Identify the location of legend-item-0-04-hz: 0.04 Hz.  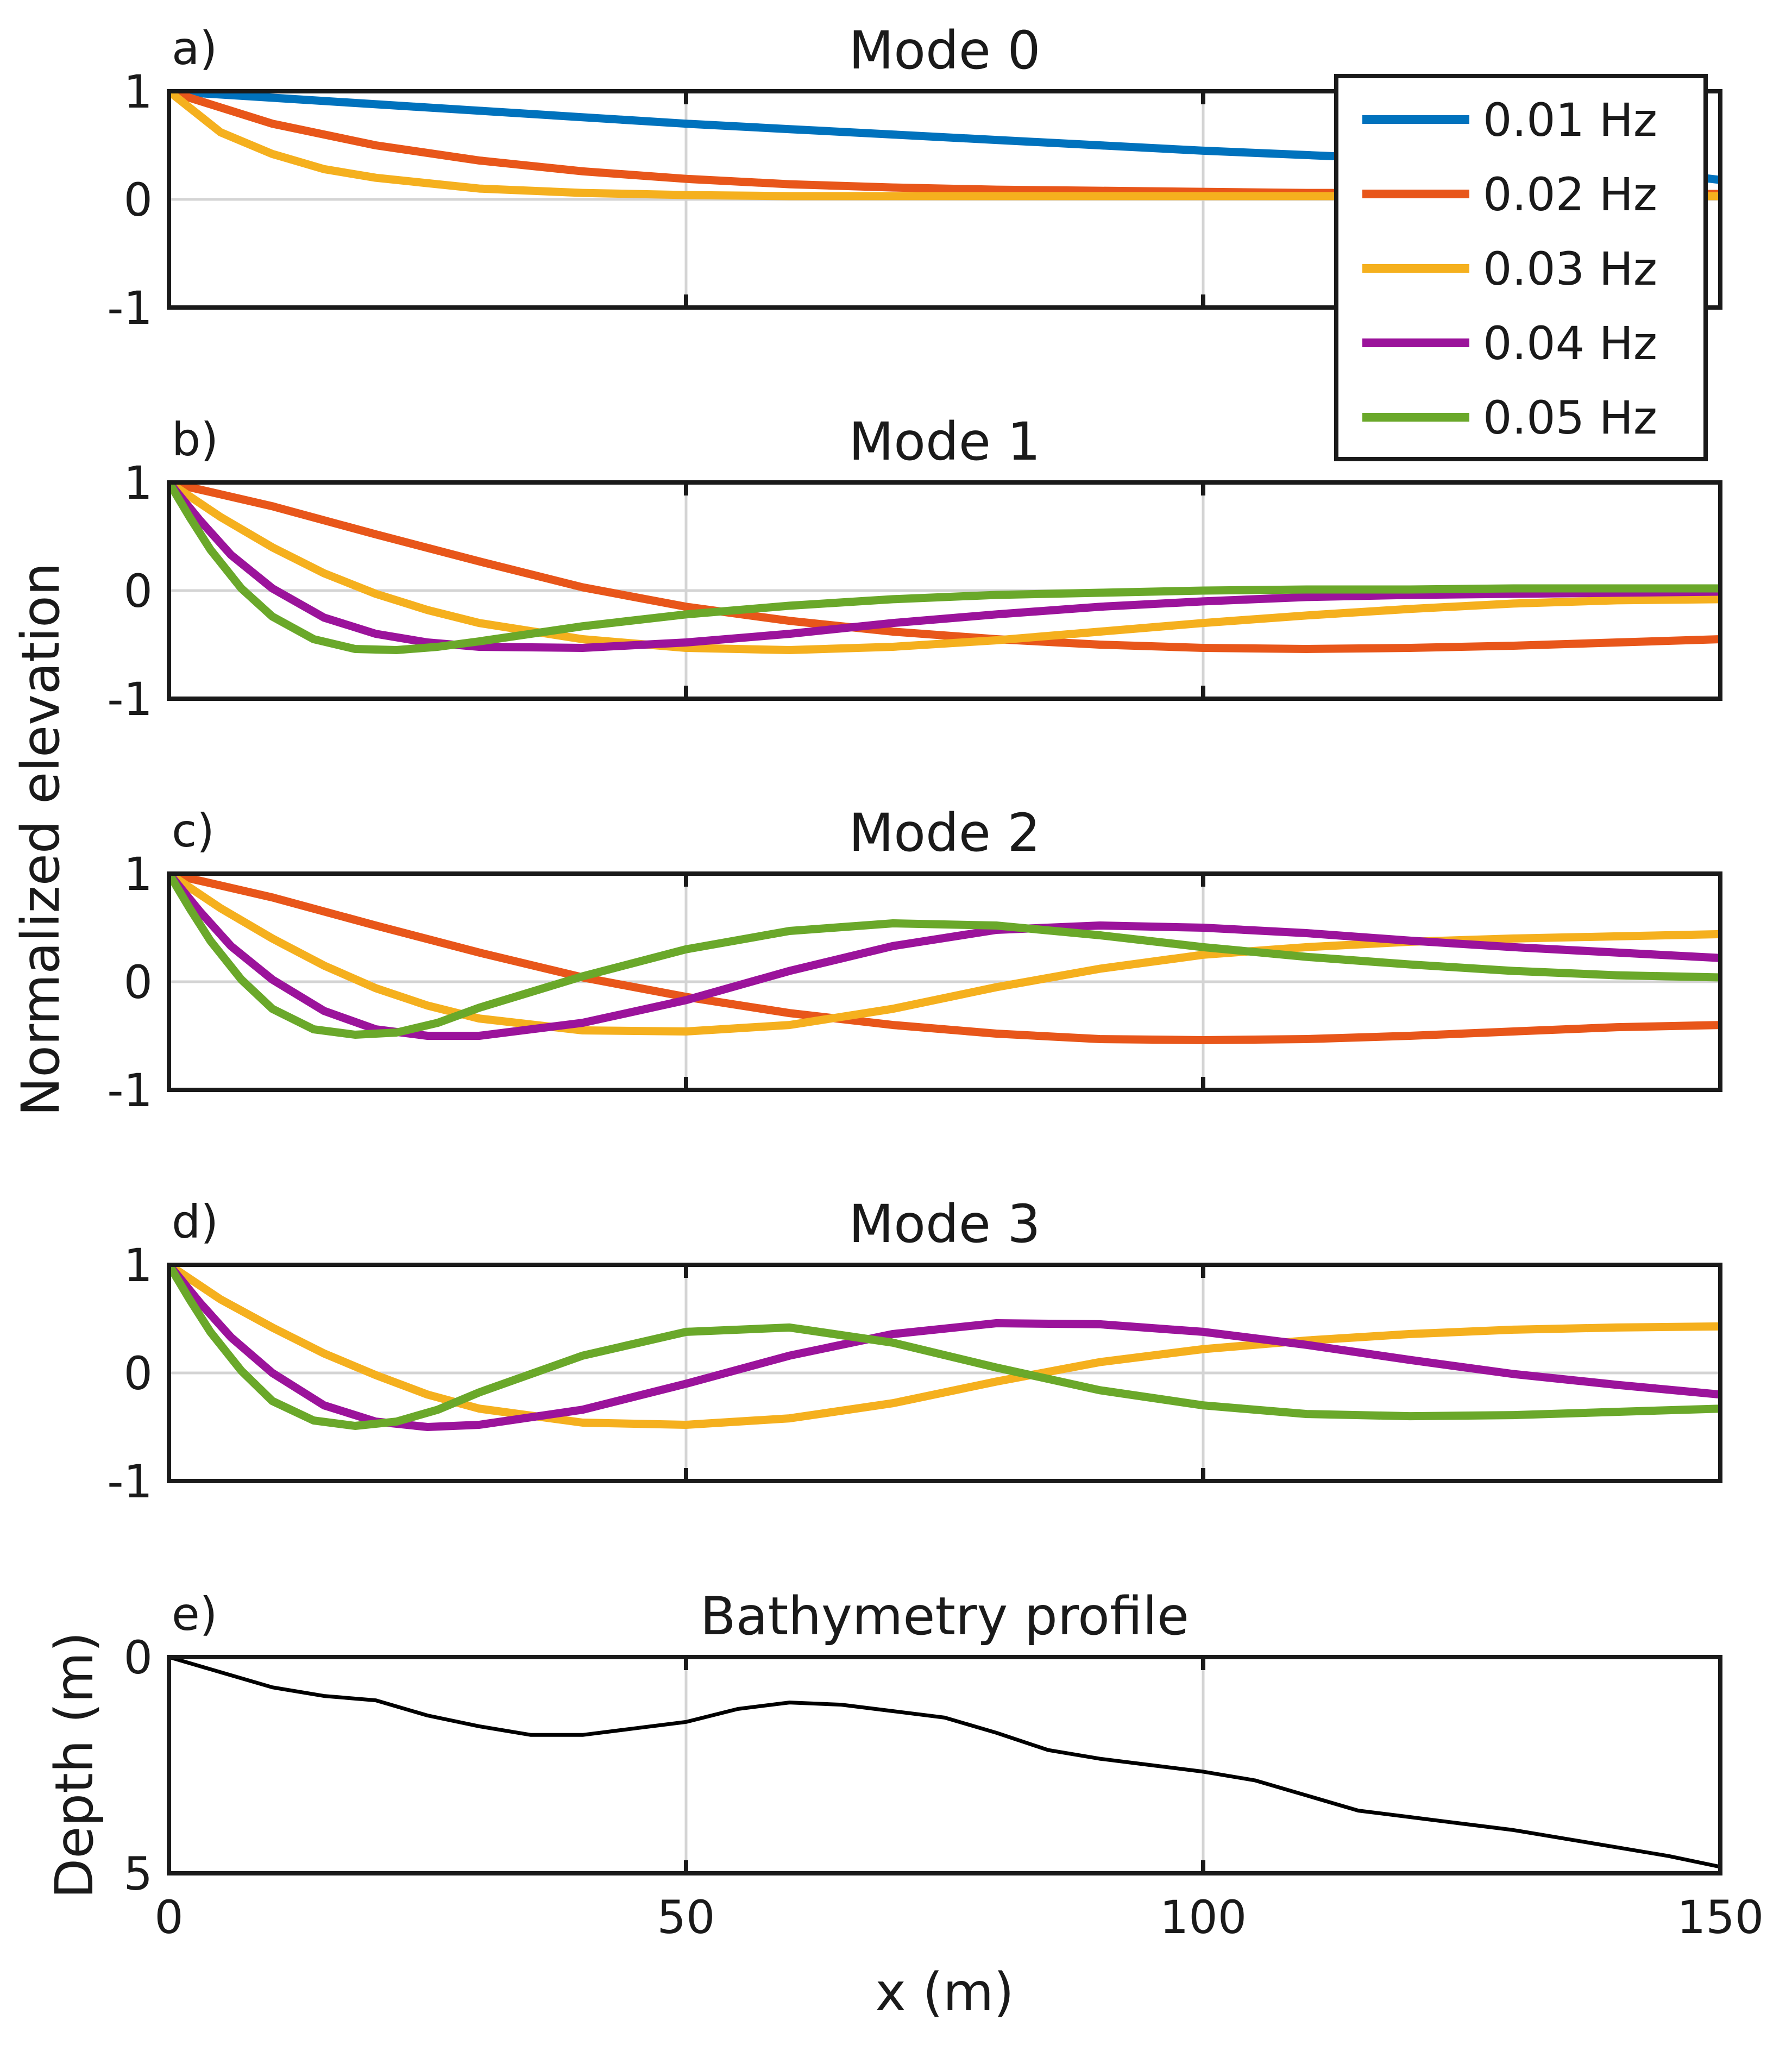
(1509, 343).